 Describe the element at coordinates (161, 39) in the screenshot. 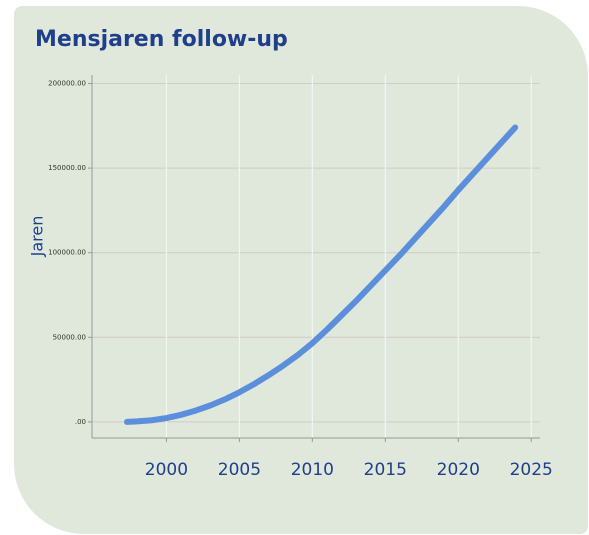

I see `chart-title: Mensjaren follow-up` at that location.